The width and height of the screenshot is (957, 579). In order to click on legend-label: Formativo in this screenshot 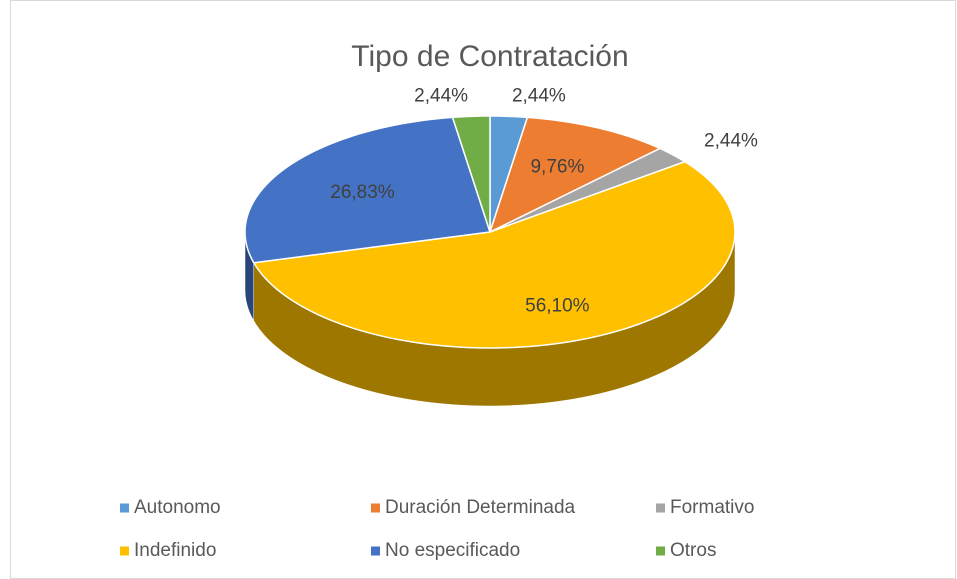, I will do `click(712, 507)`.